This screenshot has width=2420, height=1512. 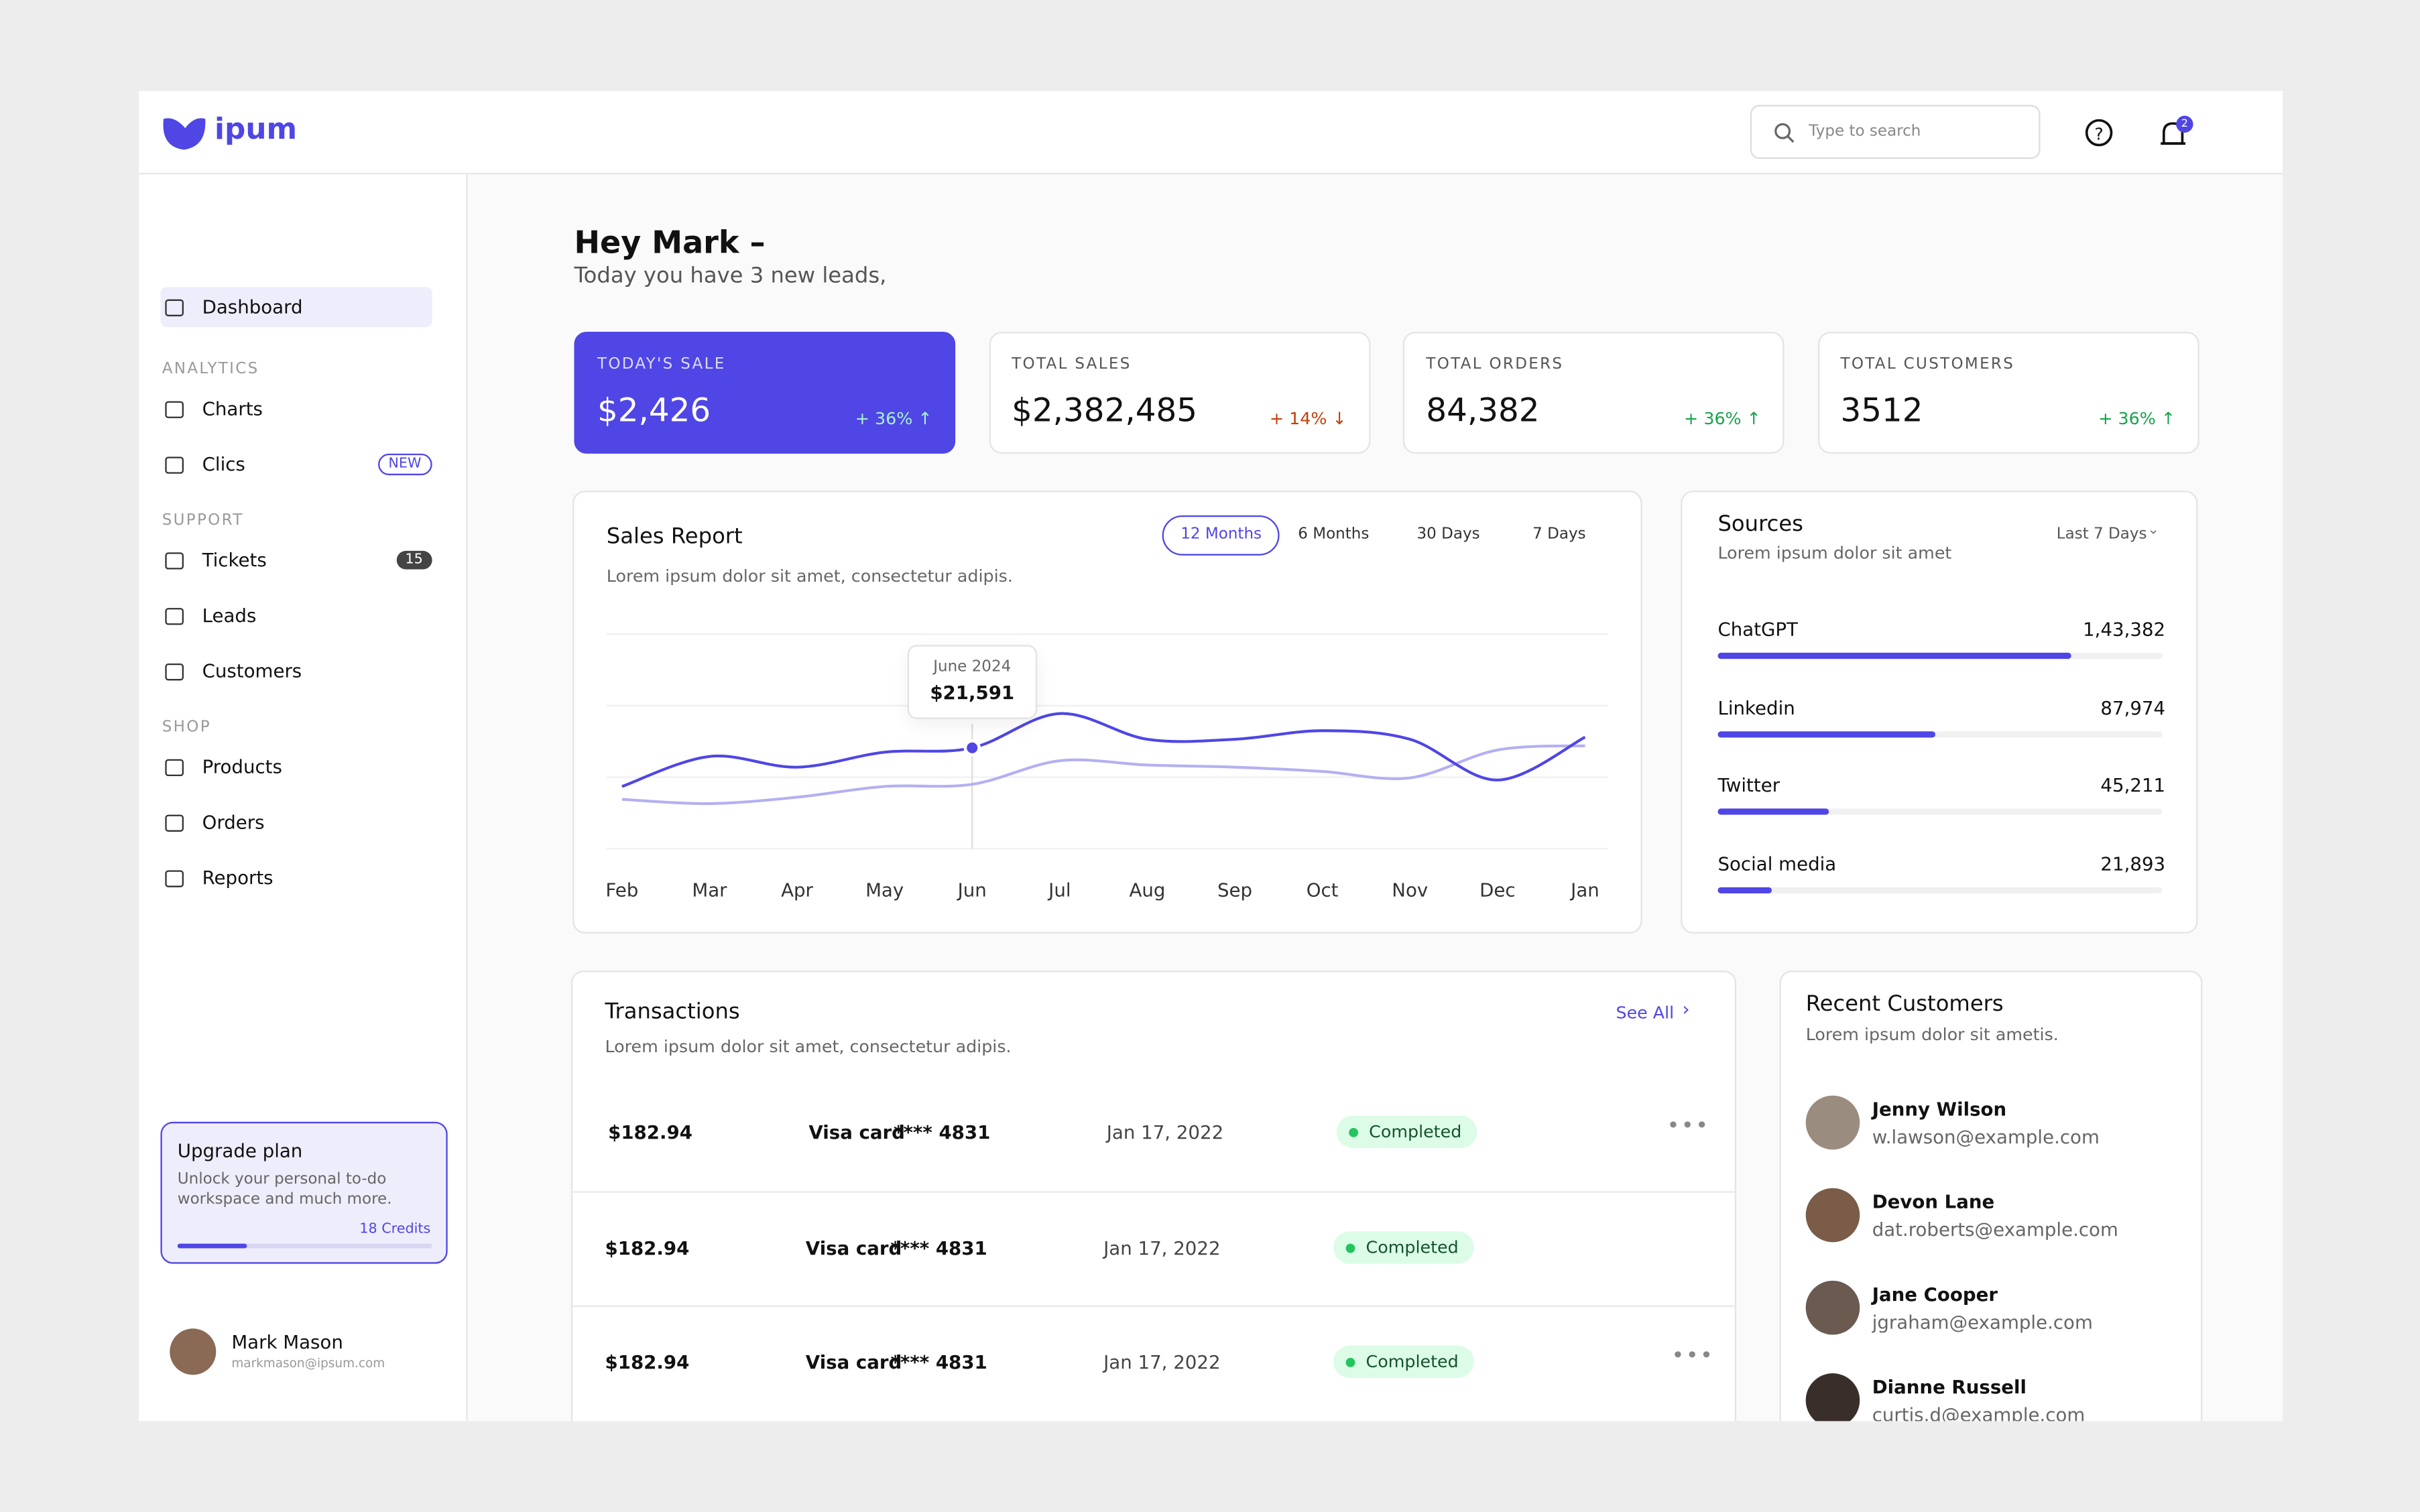 What do you see at coordinates (405, 464) in the screenshot?
I see `nav-badge: NEW` at bounding box center [405, 464].